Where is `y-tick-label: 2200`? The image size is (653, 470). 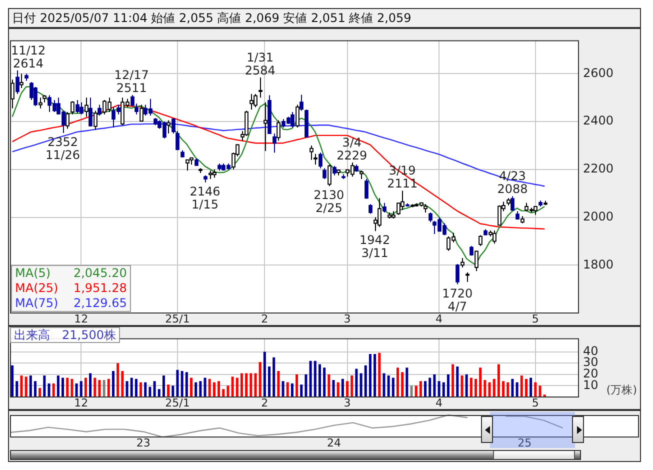
y-tick-label: 2200 is located at coordinates (598, 169).